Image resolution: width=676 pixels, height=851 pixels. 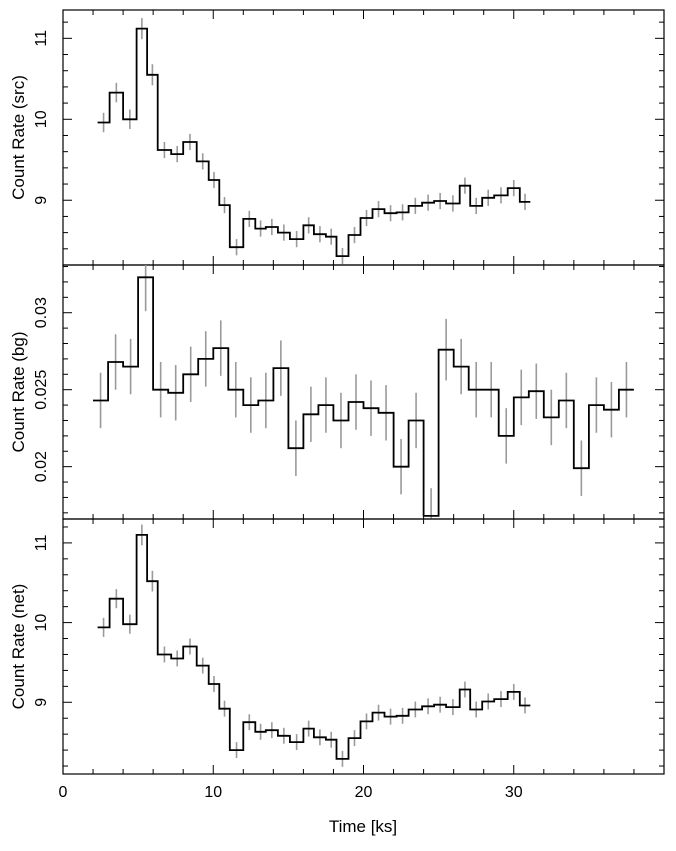 I want to click on x-tick-label: 10, so click(x=213, y=792).